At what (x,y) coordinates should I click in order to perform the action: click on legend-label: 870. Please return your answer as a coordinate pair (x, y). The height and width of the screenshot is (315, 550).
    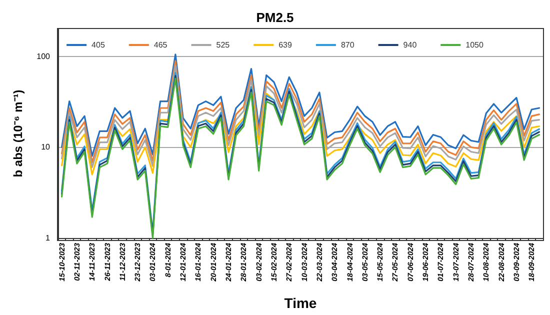
    Looking at the image, I should click on (347, 45).